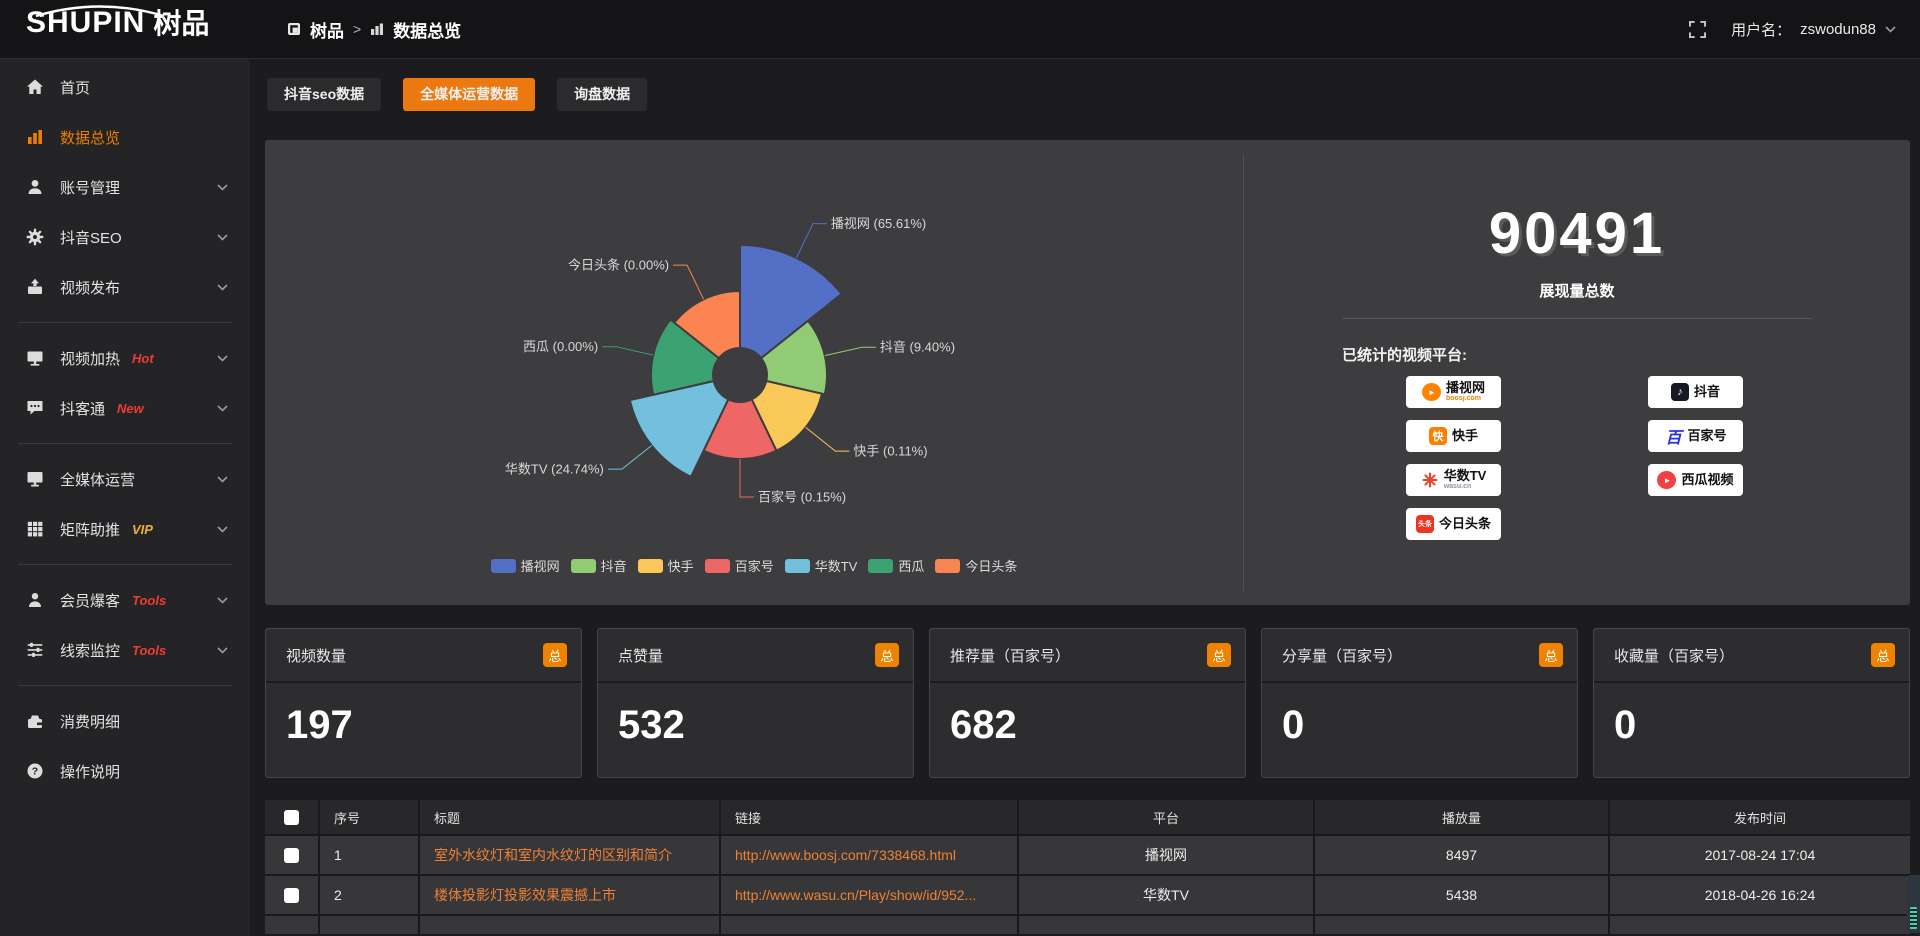 The height and width of the screenshot is (936, 1920). What do you see at coordinates (327, 31) in the screenshot?
I see `breadcrumb-root: 树品` at bounding box center [327, 31].